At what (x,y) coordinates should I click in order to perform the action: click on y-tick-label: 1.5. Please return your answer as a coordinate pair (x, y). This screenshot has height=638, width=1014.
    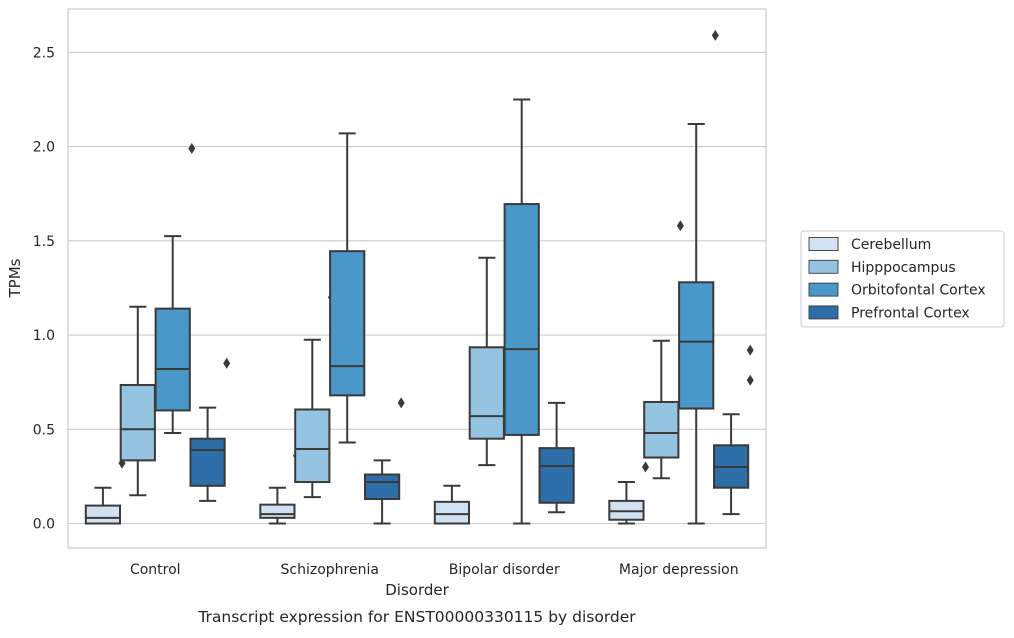
    Looking at the image, I should click on (44, 242).